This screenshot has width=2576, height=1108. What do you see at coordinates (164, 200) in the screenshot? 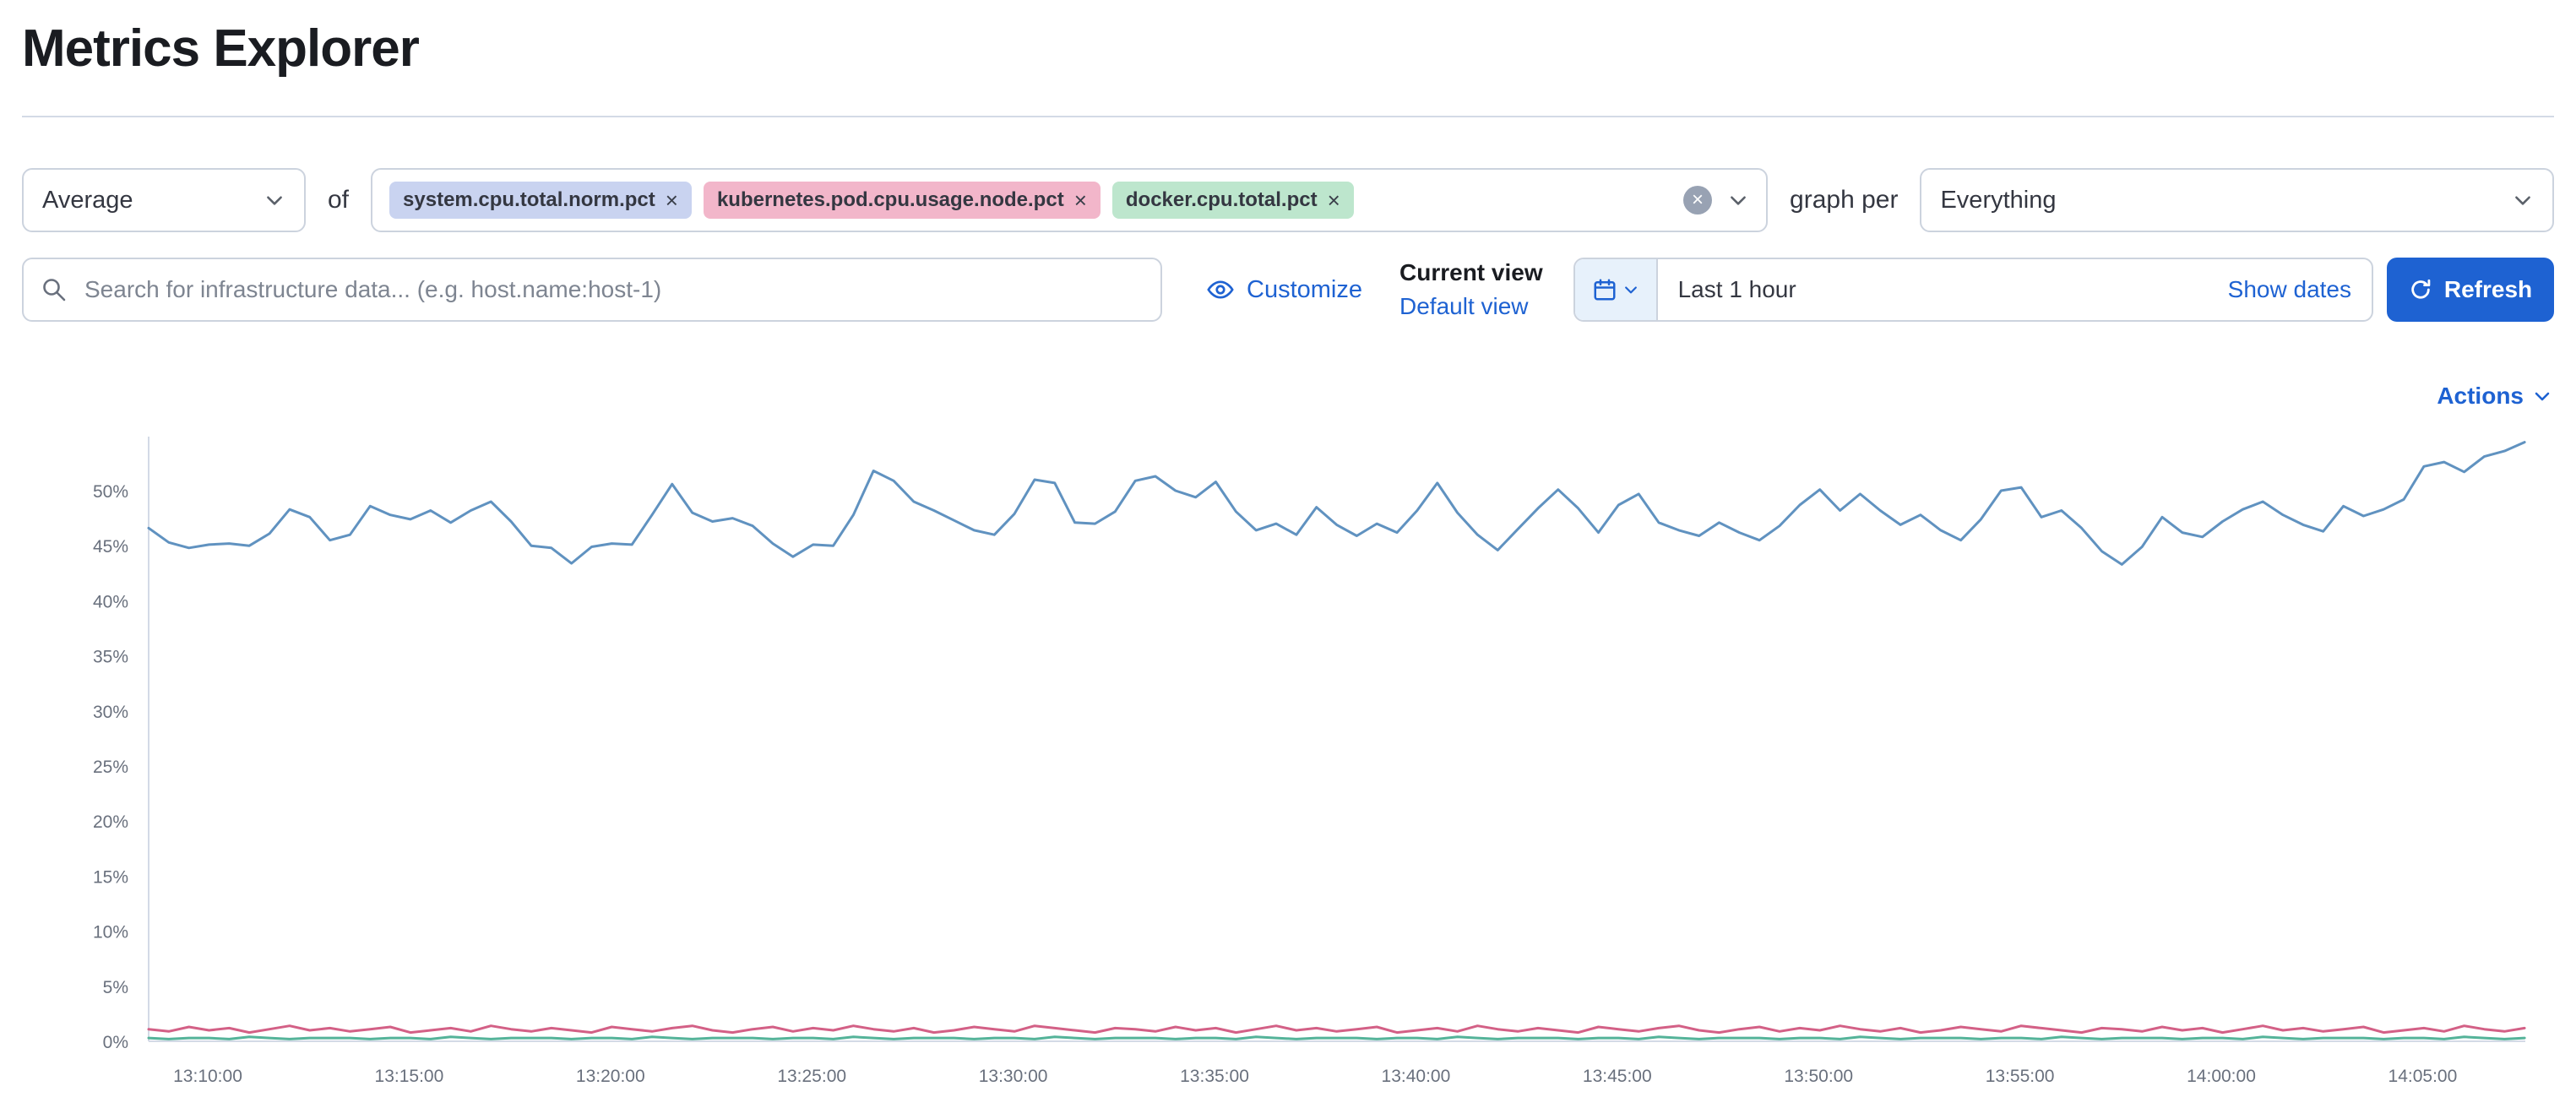
I see `aggregation-select: Average` at bounding box center [164, 200].